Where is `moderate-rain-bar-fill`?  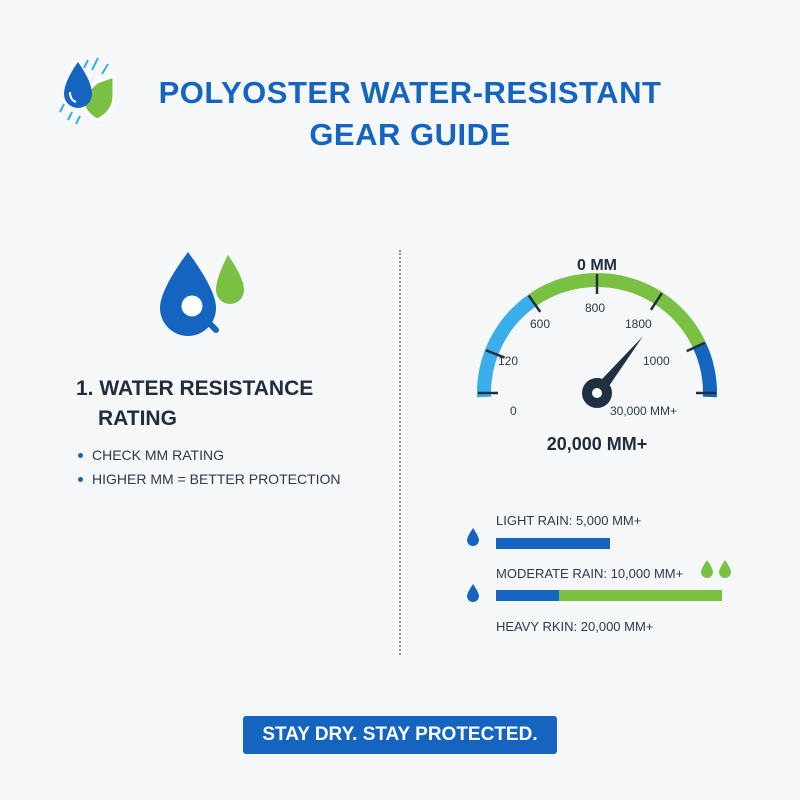 moderate-rain-bar-fill is located at coordinates (528, 595).